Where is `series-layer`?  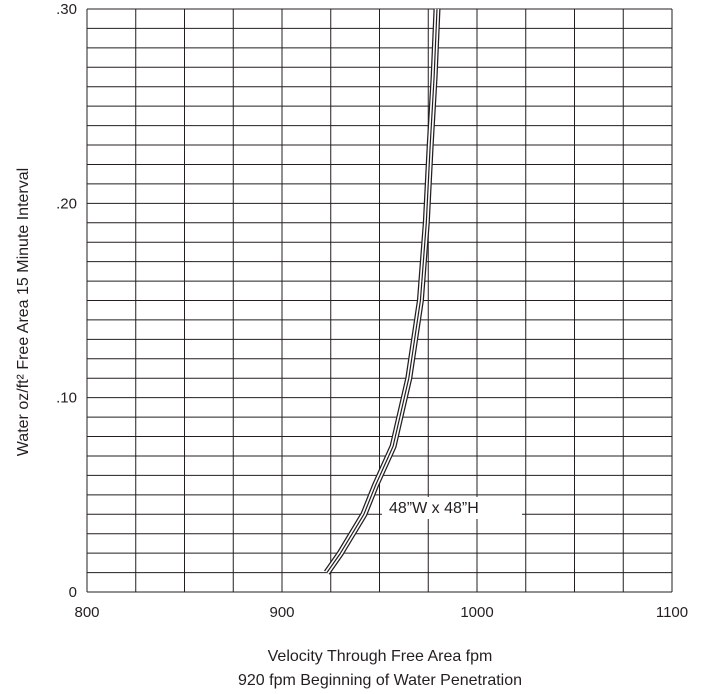 series-layer is located at coordinates (382, 291).